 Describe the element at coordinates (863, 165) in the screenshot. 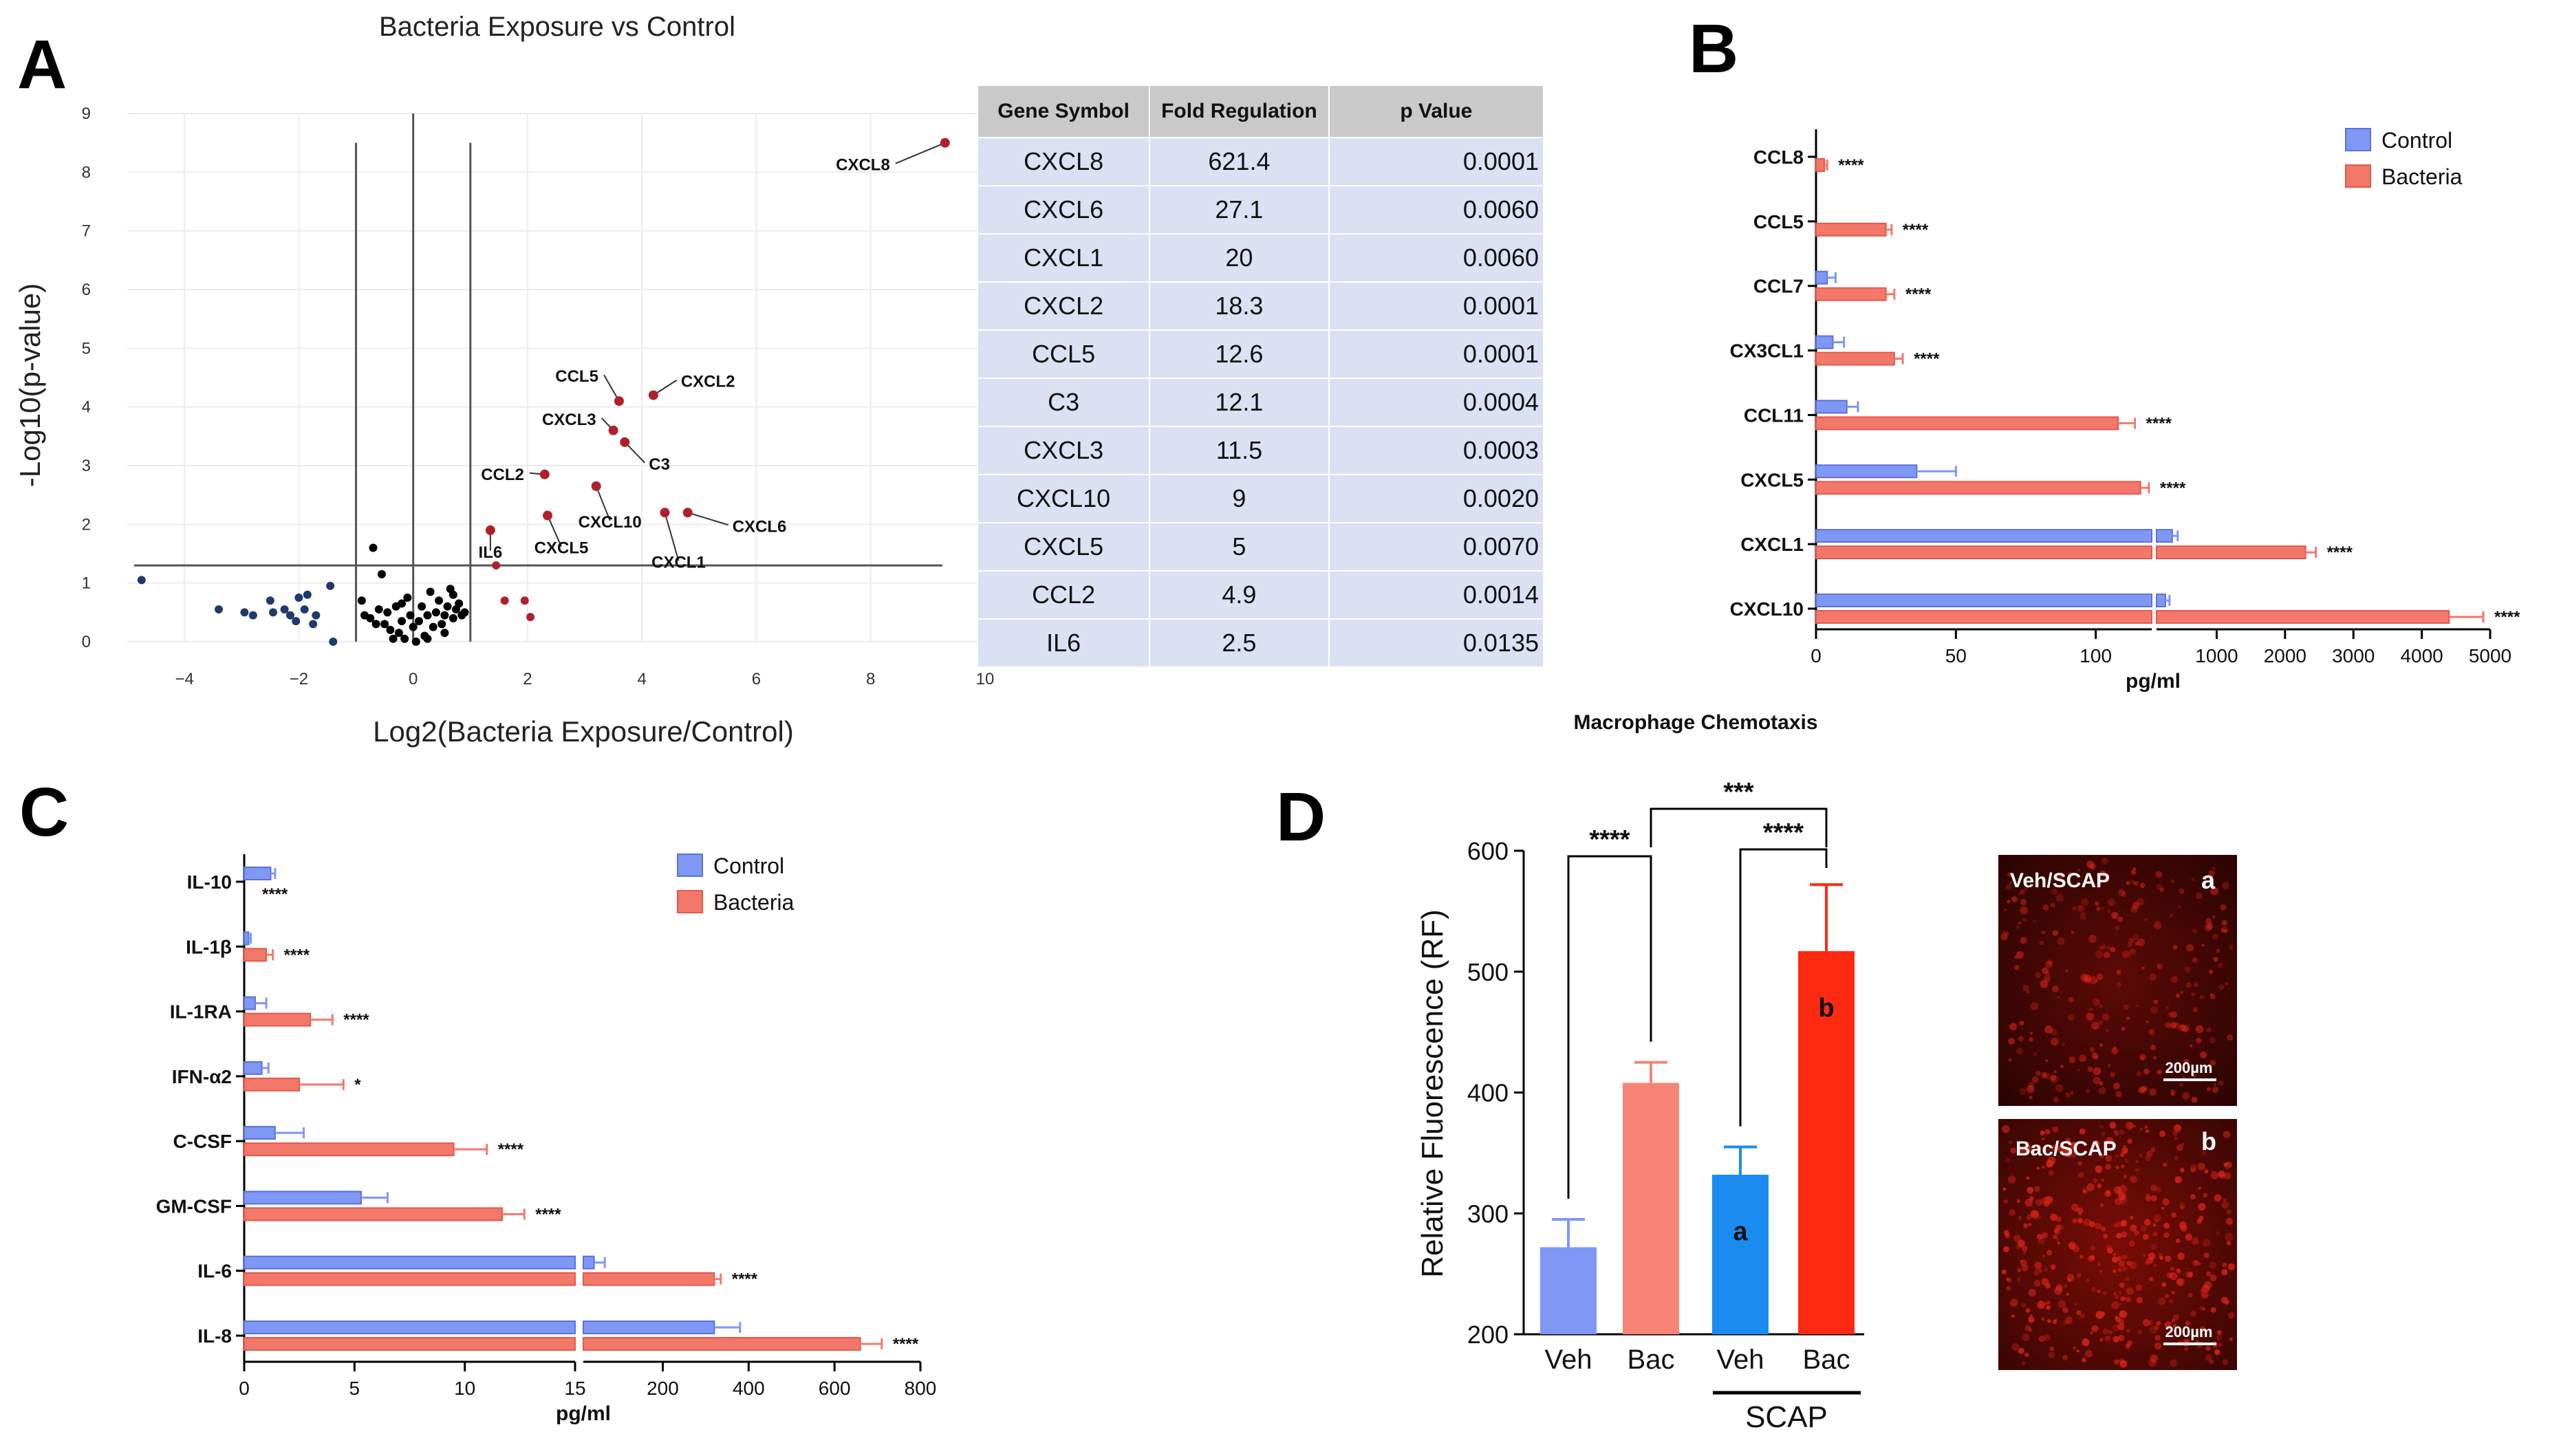

I see `point-label: CXCL8` at that location.